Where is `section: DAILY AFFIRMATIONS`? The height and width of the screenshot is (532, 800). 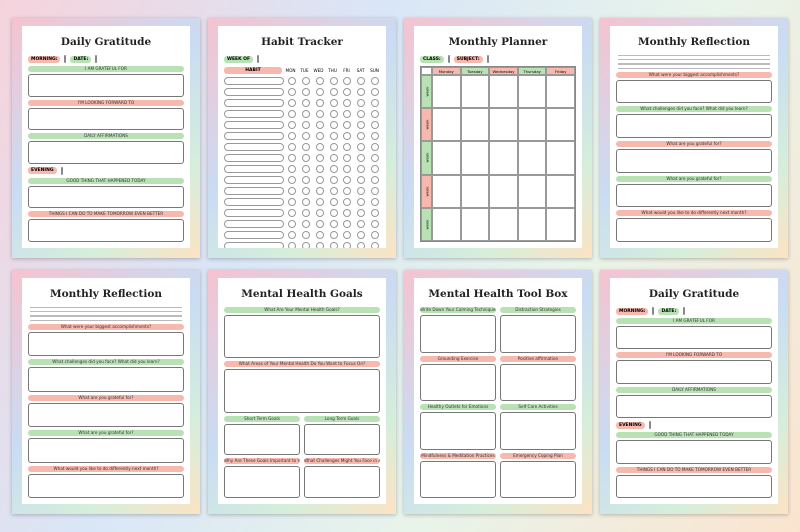
section: DAILY AFFIRMATIONS is located at coordinates (694, 402).